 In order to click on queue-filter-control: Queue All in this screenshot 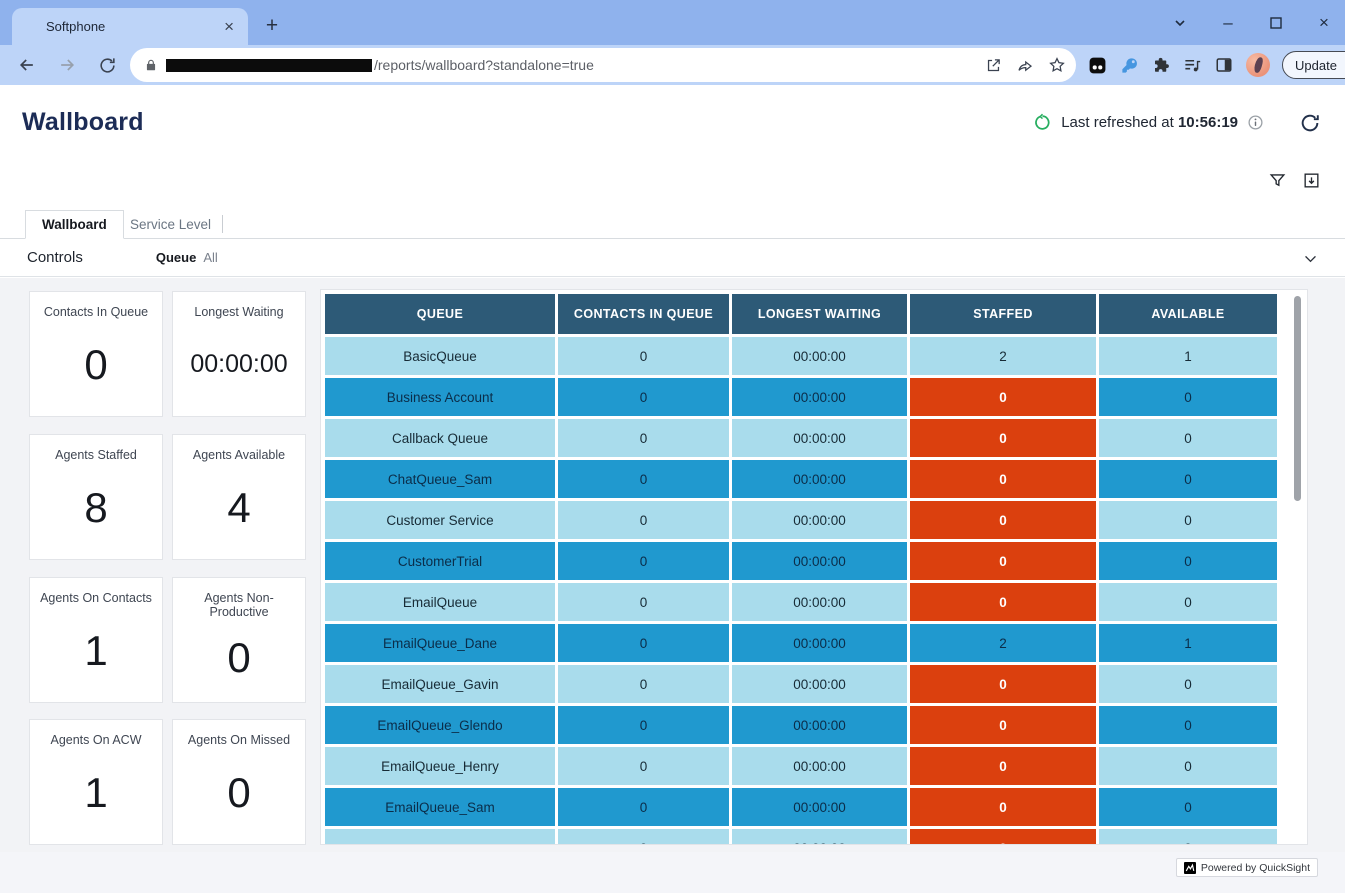, I will do `click(187, 257)`.